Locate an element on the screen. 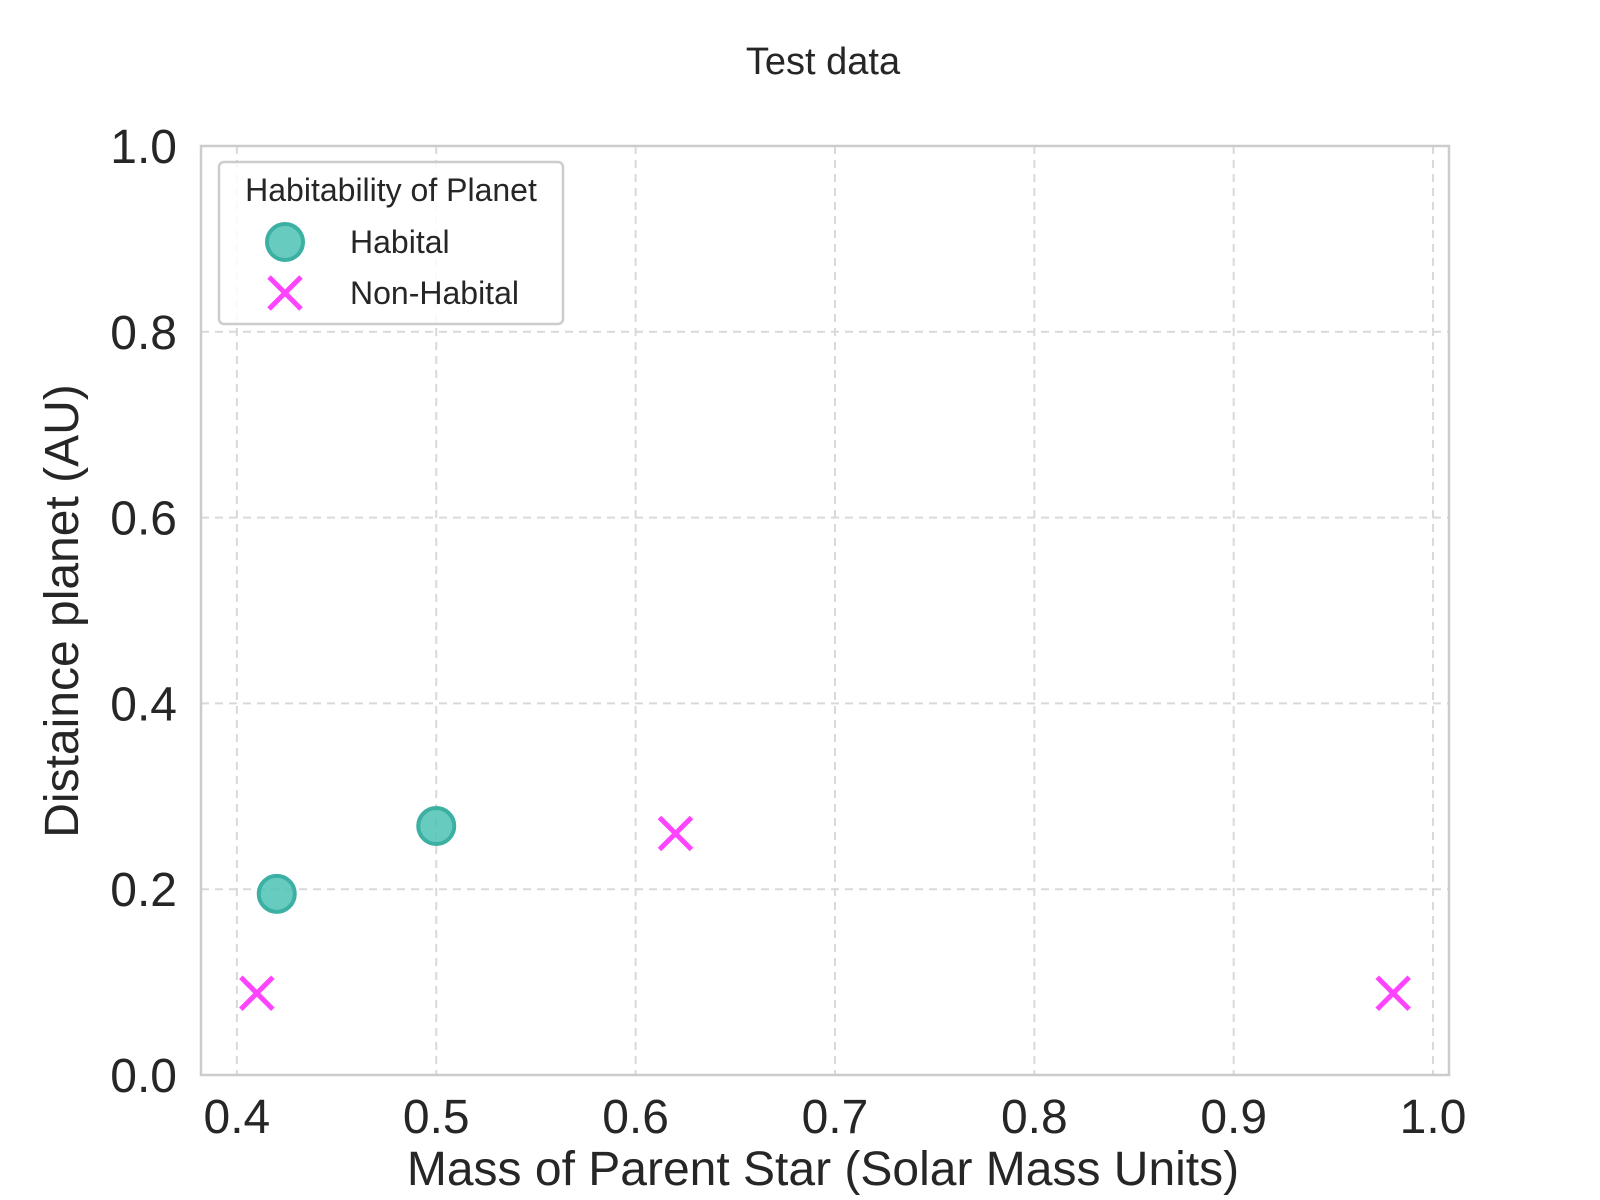  legend-entries: Habital Non-Habital is located at coordinates (392, 266).